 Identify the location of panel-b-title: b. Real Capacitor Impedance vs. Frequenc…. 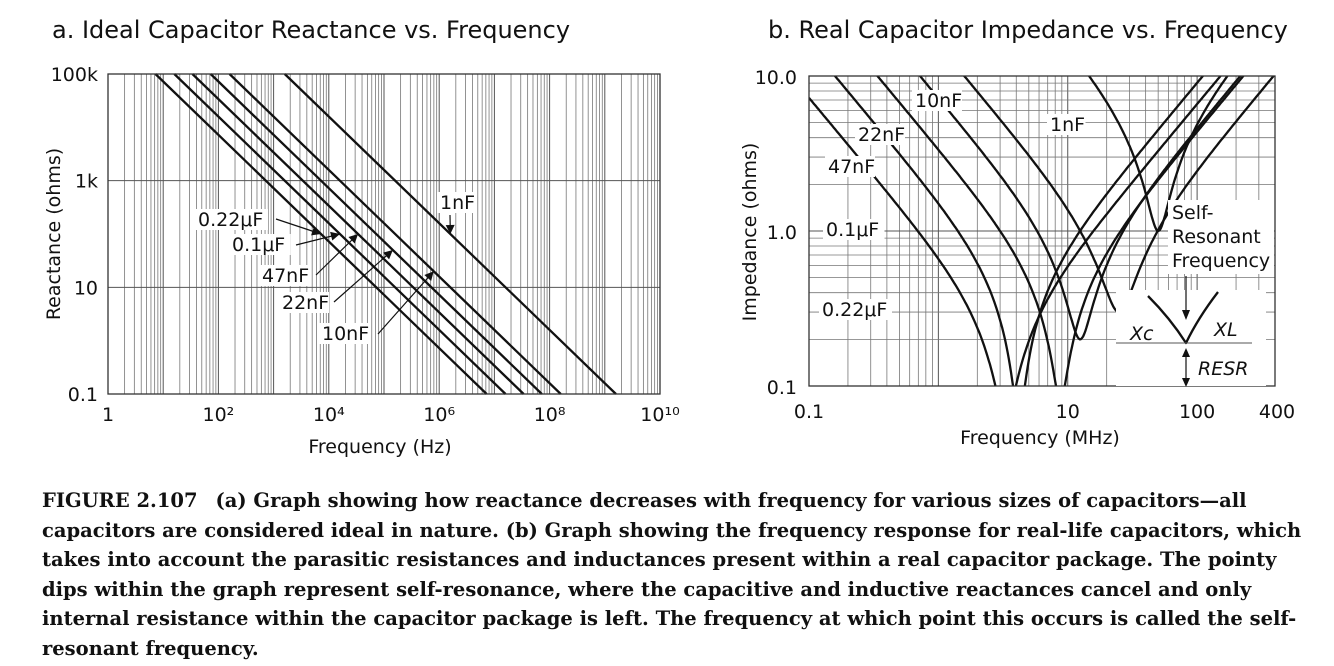
(1028, 30).